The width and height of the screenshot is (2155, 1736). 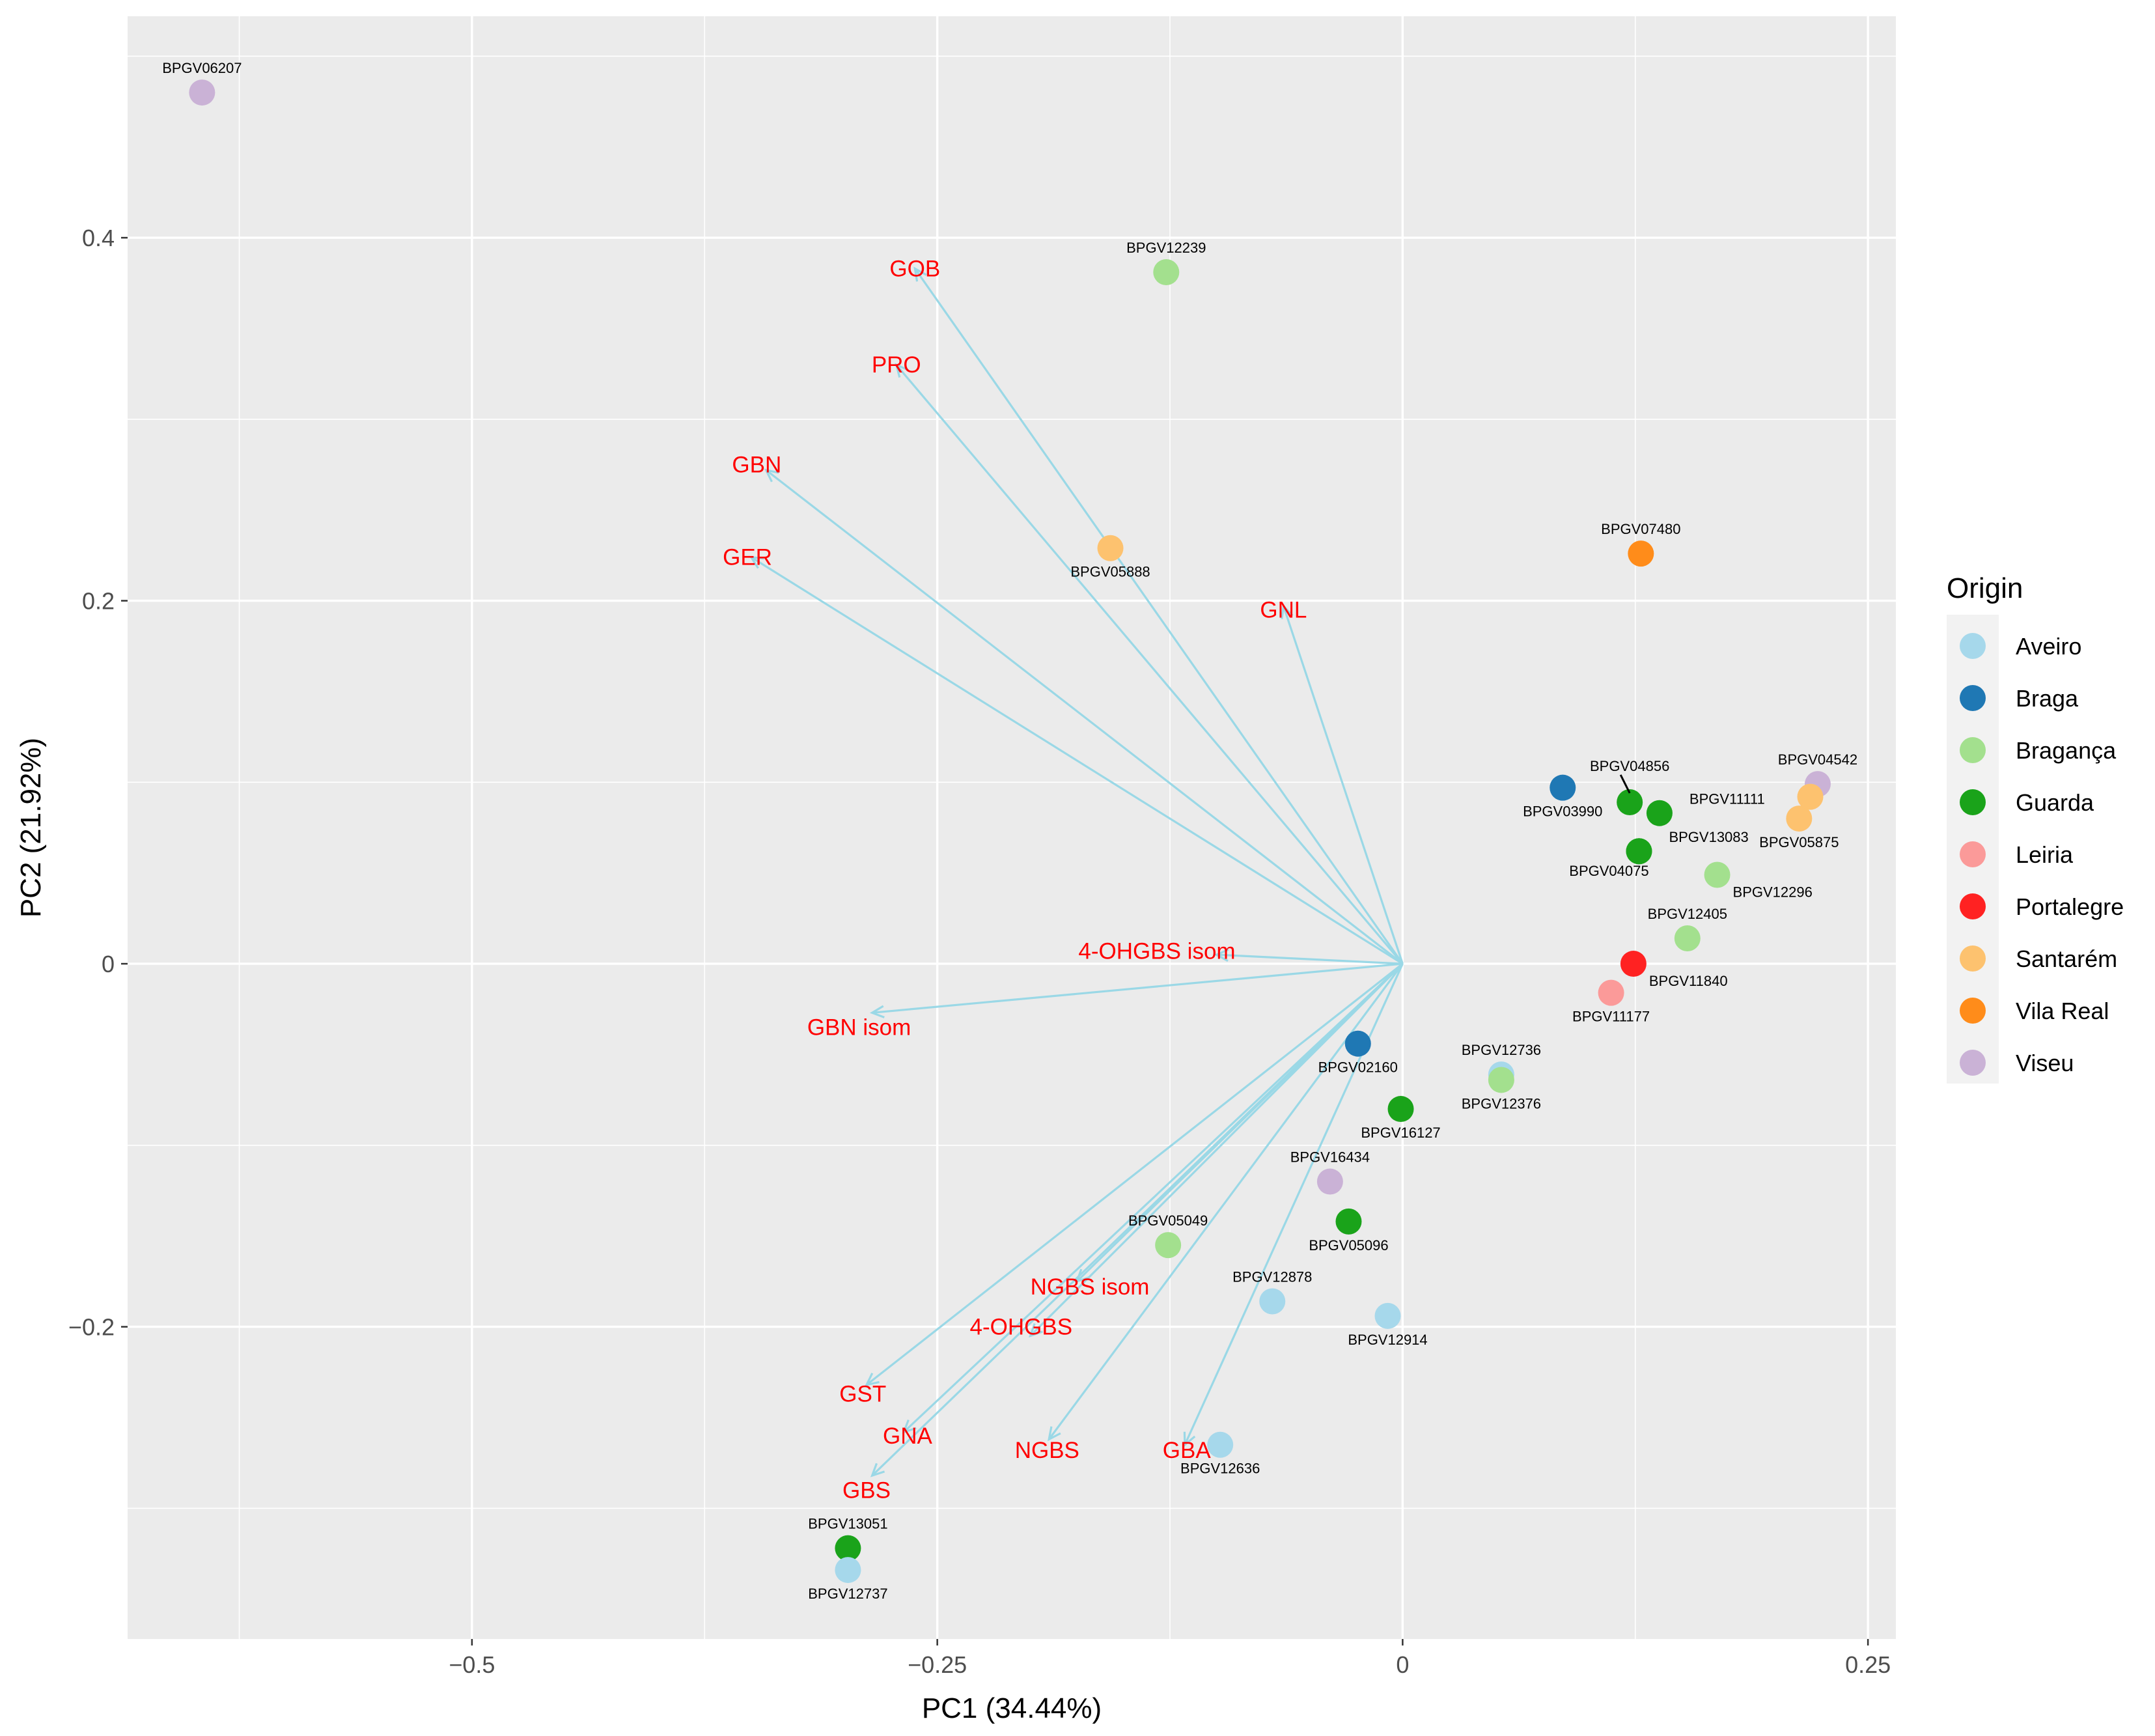 What do you see at coordinates (1629, 766) in the screenshot?
I see `point-label: BPGV04856` at bounding box center [1629, 766].